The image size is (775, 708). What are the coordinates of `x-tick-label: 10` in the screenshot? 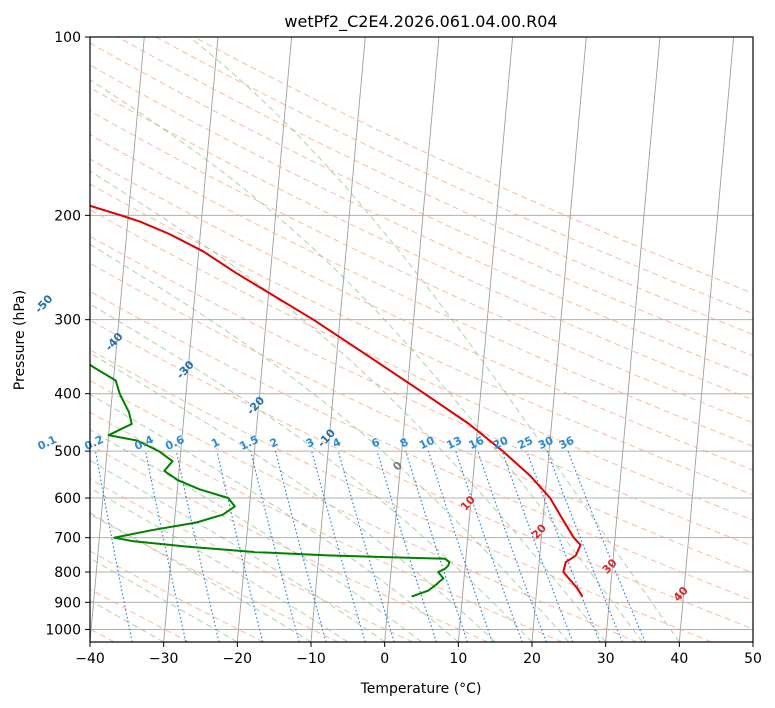 It's located at (458, 659).